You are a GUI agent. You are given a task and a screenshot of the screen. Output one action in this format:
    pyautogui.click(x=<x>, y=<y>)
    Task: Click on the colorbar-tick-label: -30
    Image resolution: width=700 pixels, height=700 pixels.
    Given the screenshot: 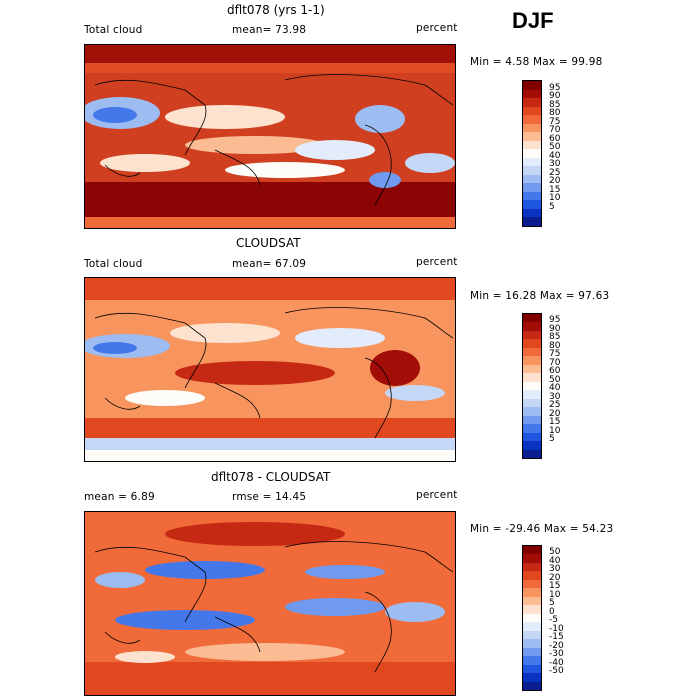 What is the action you would take?
    pyautogui.click(x=556, y=654)
    